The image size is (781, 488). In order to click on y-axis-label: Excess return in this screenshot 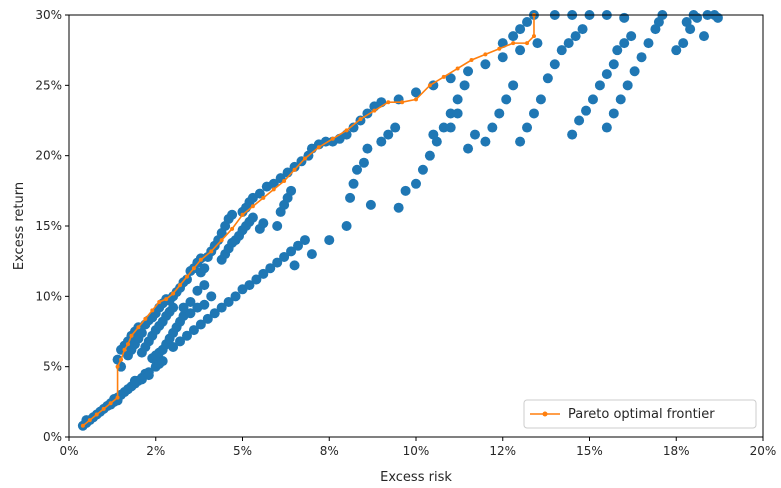, I will do `click(19, 226)`.